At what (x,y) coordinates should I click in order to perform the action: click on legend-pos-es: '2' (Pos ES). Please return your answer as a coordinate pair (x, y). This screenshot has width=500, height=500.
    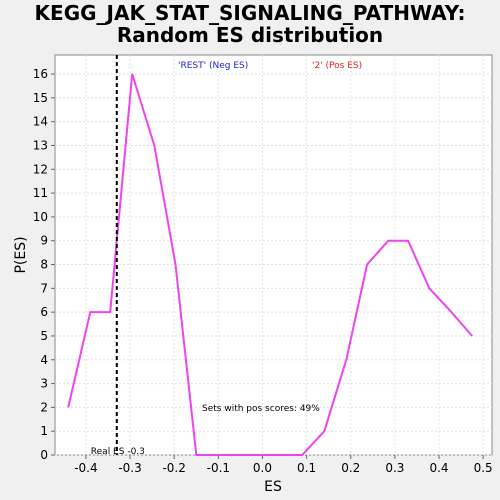
    Looking at the image, I should click on (337, 66).